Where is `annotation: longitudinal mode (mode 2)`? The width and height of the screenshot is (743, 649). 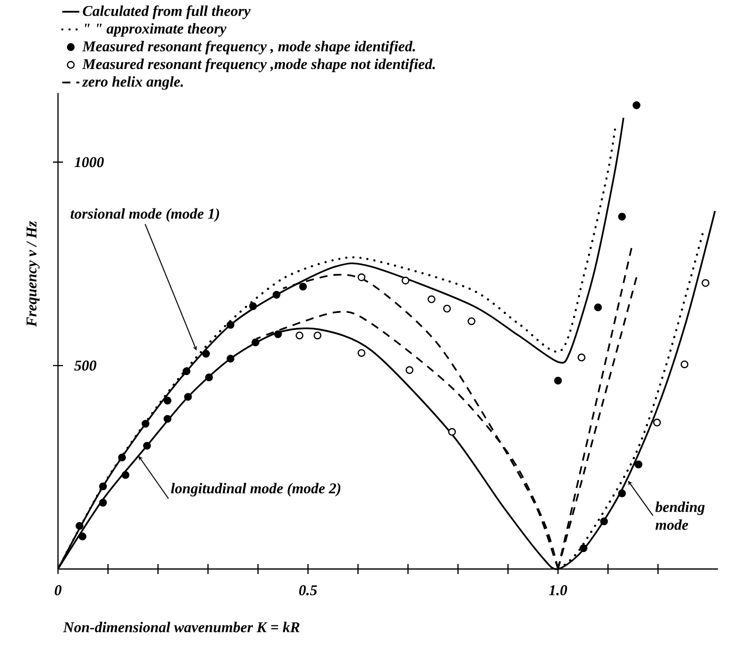 annotation: longitudinal mode (mode 2) is located at coordinates (255, 489).